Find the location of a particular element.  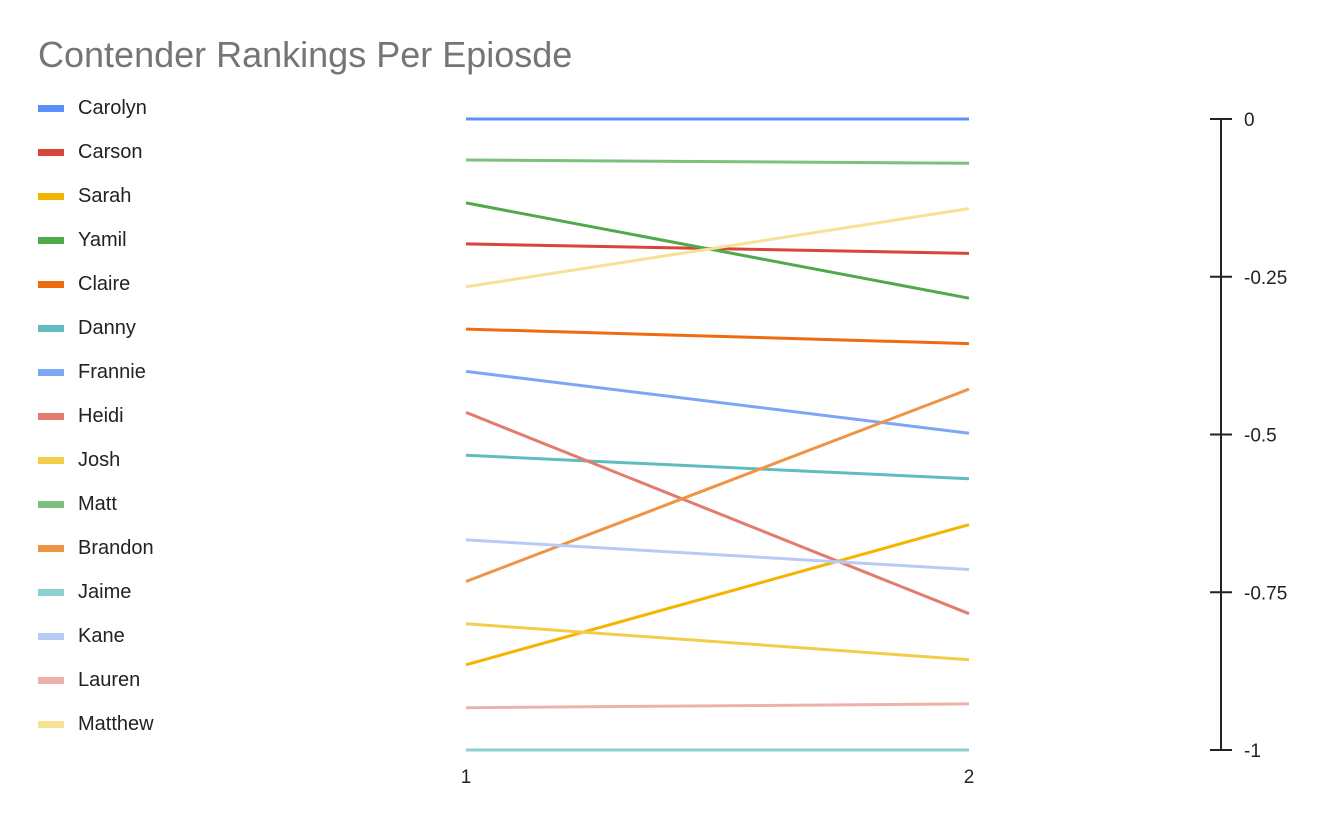

series-line-matthew is located at coordinates (717, 248).